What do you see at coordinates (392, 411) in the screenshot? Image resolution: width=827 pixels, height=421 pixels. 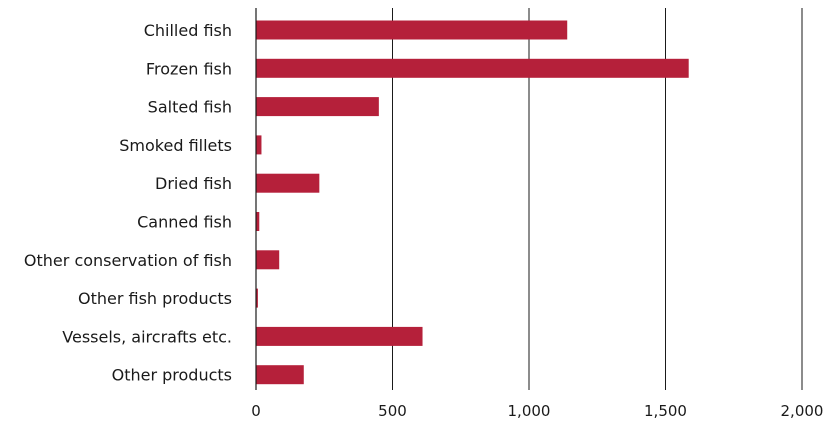 I see `x-tick-label: 500` at bounding box center [392, 411].